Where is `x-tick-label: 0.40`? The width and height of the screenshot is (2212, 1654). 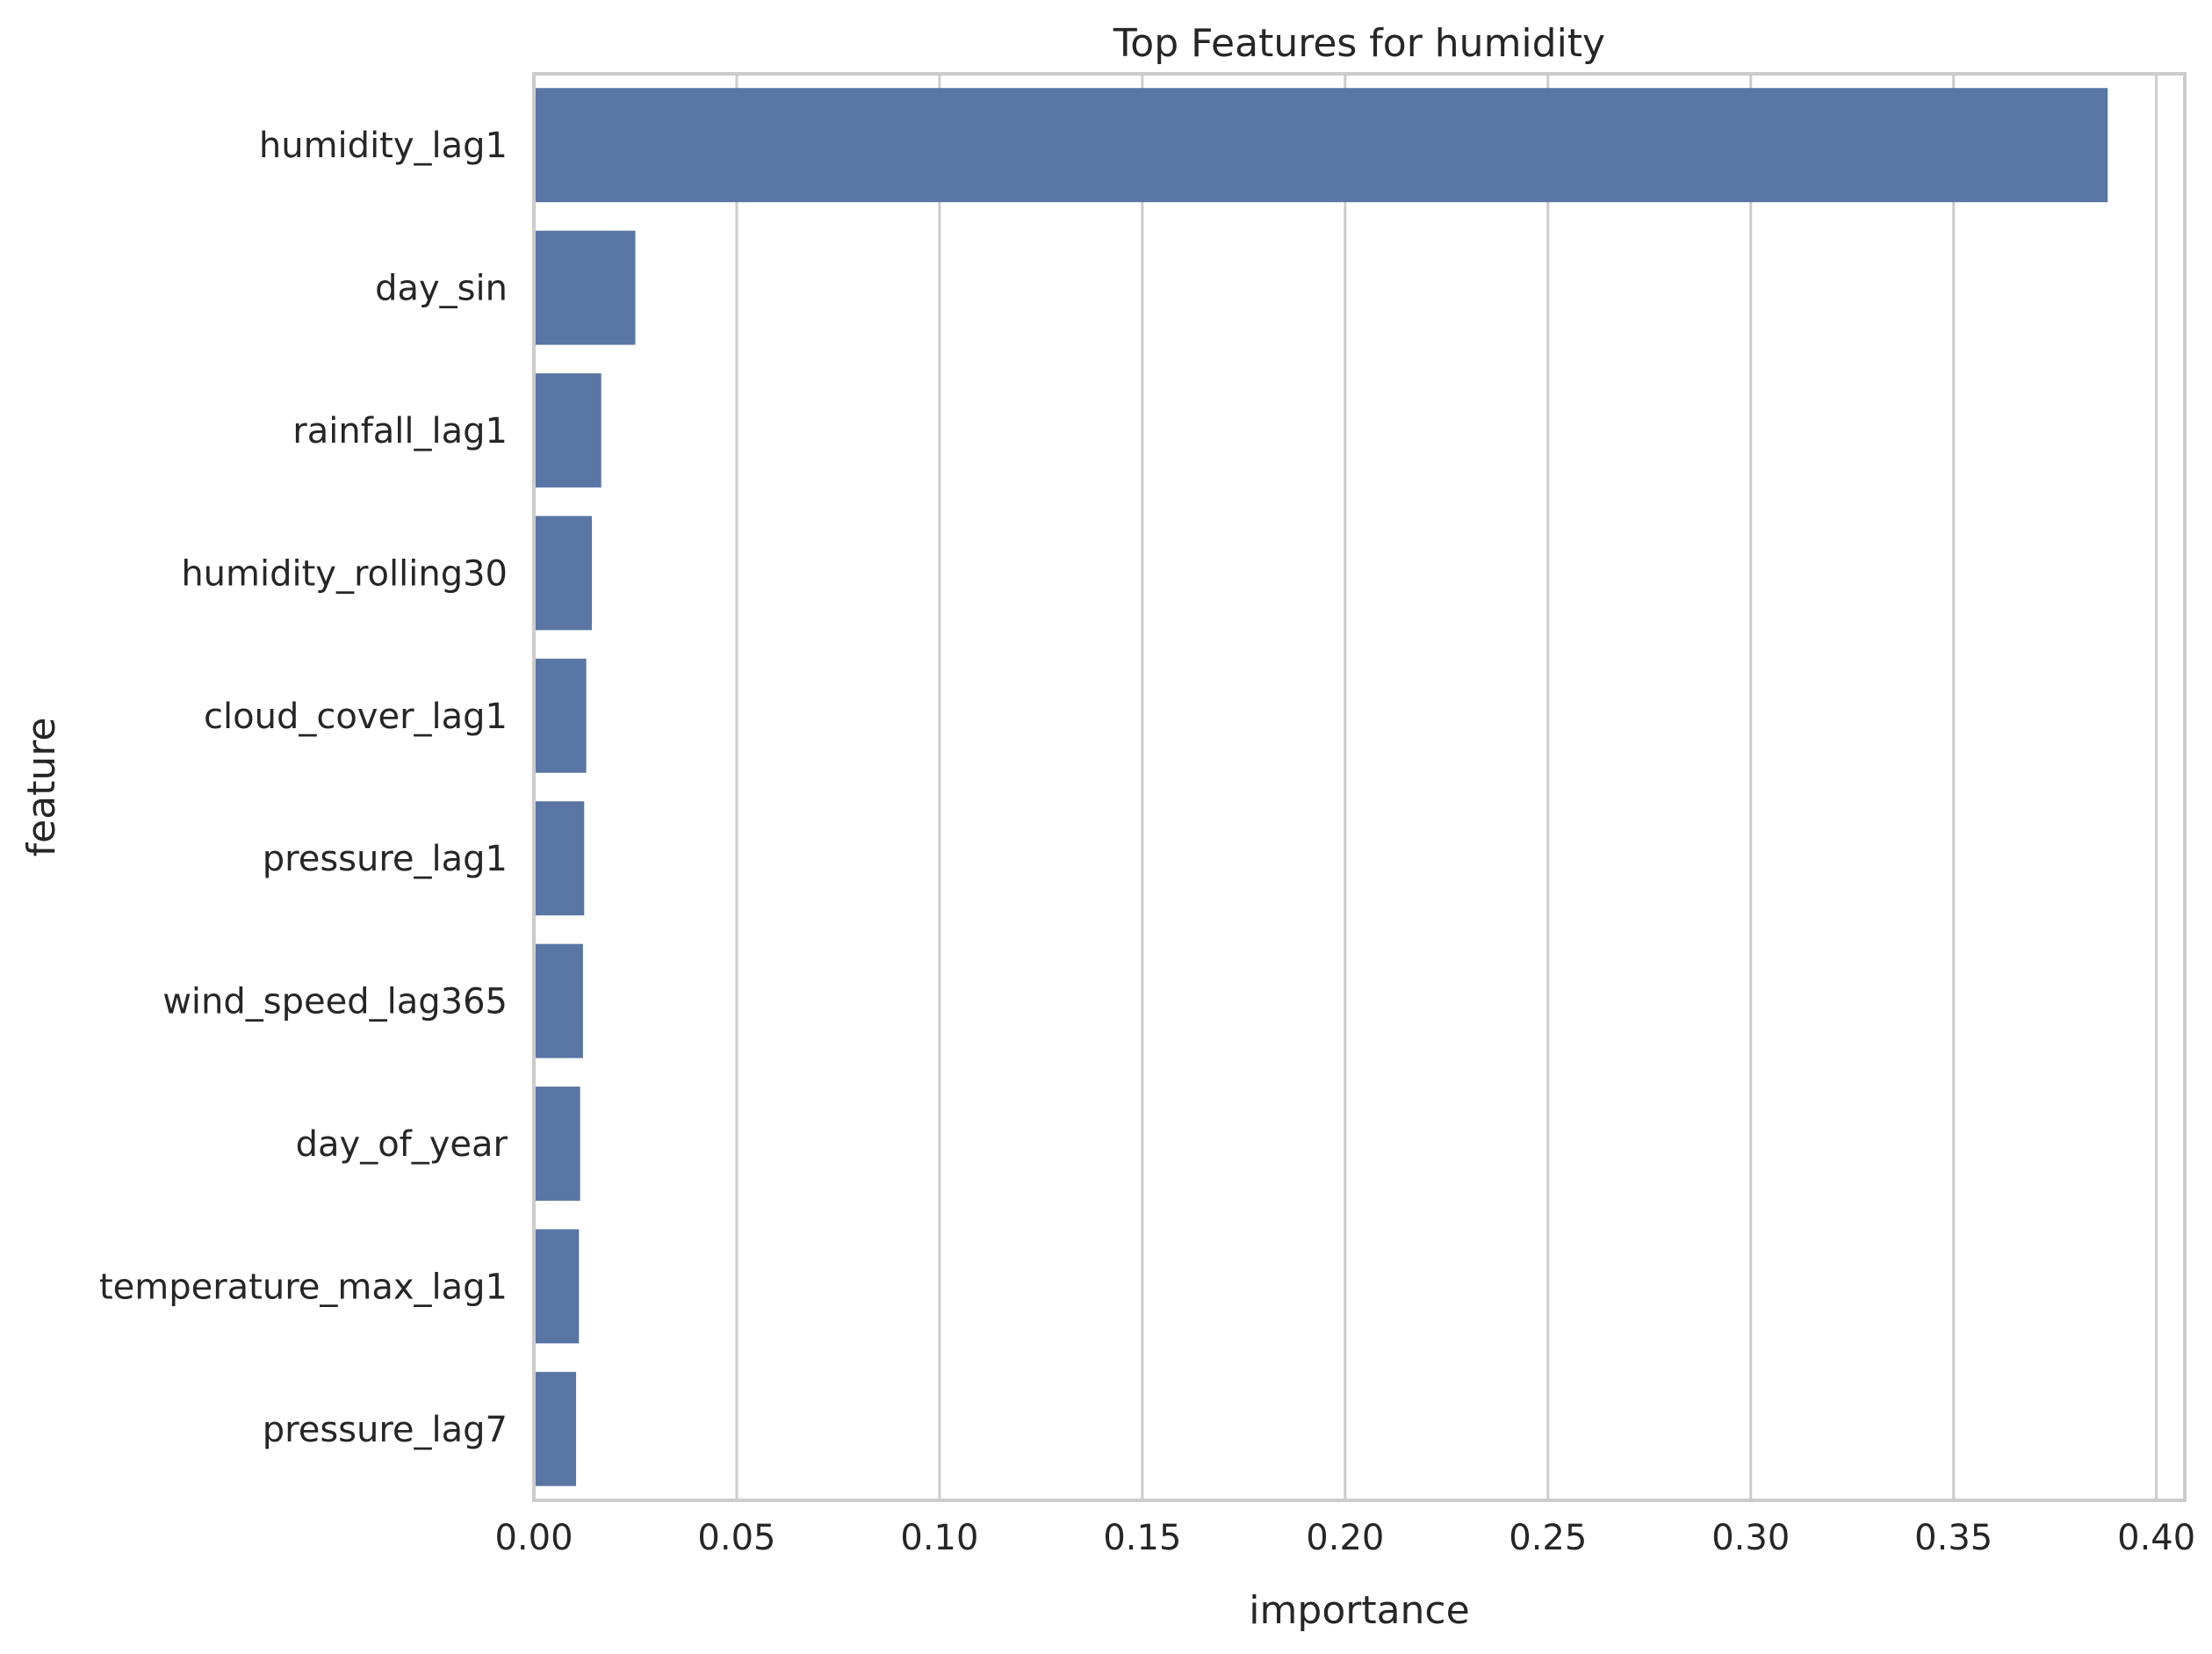 x-tick-label: 0.40 is located at coordinates (2156, 1538).